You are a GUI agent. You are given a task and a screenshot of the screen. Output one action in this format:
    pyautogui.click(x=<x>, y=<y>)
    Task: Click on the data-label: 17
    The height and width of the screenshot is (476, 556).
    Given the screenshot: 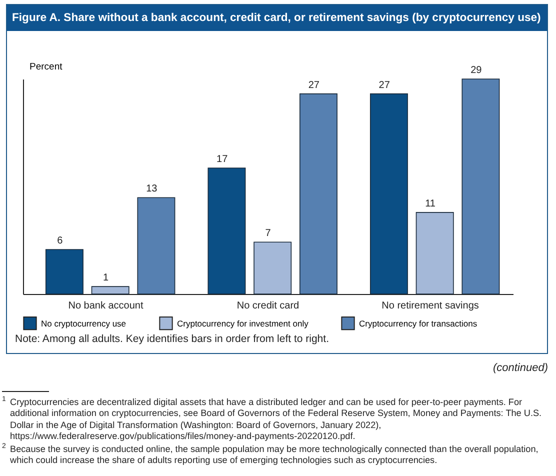 What is the action you would take?
    pyautogui.click(x=222, y=159)
    